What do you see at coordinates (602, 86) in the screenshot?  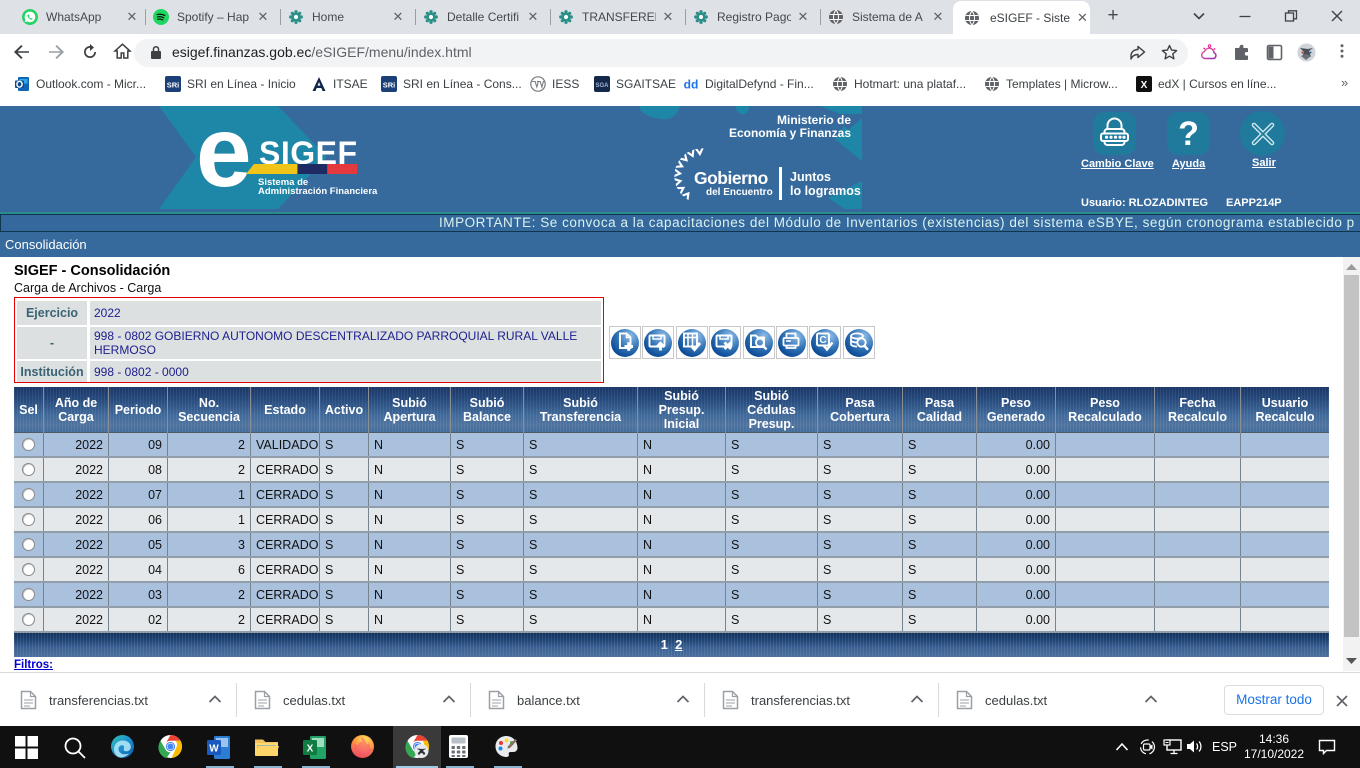 I see `svg-text: SGA` at bounding box center [602, 86].